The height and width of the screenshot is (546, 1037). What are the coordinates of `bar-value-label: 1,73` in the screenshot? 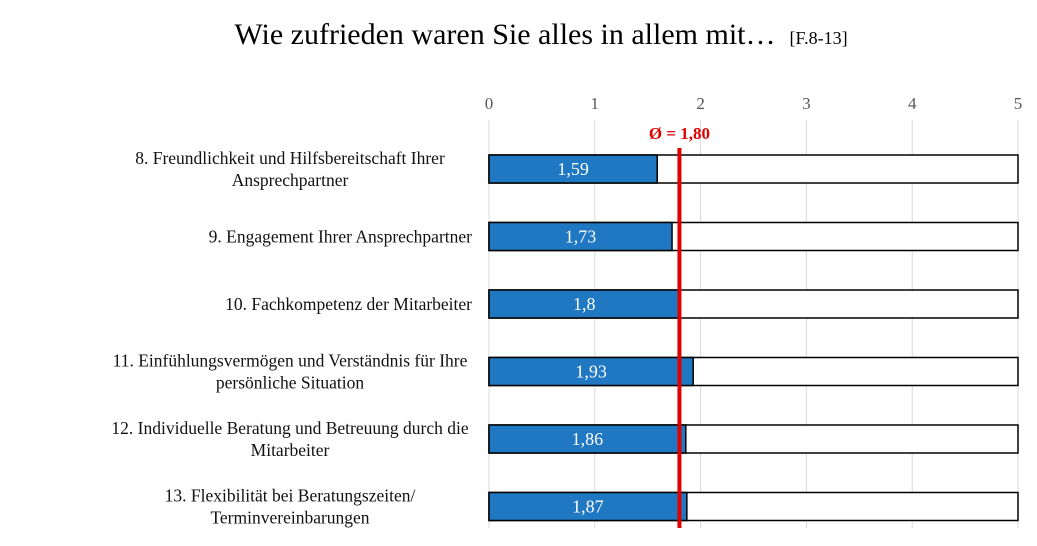 It's located at (581, 237).